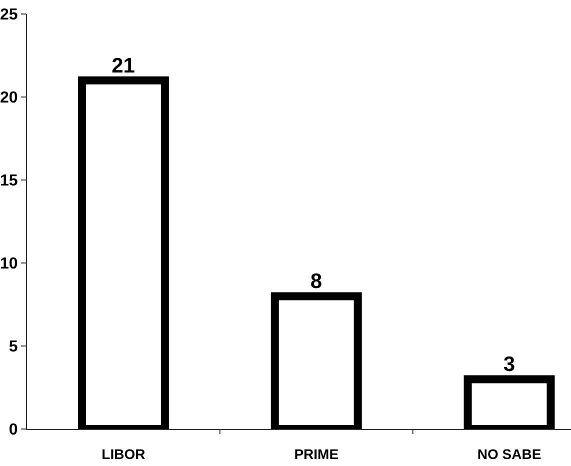 This screenshot has width=571, height=466. What do you see at coordinates (13, 347) in the screenshot?
I see `y-tick-label: 5` at bounding box center [13, 347].